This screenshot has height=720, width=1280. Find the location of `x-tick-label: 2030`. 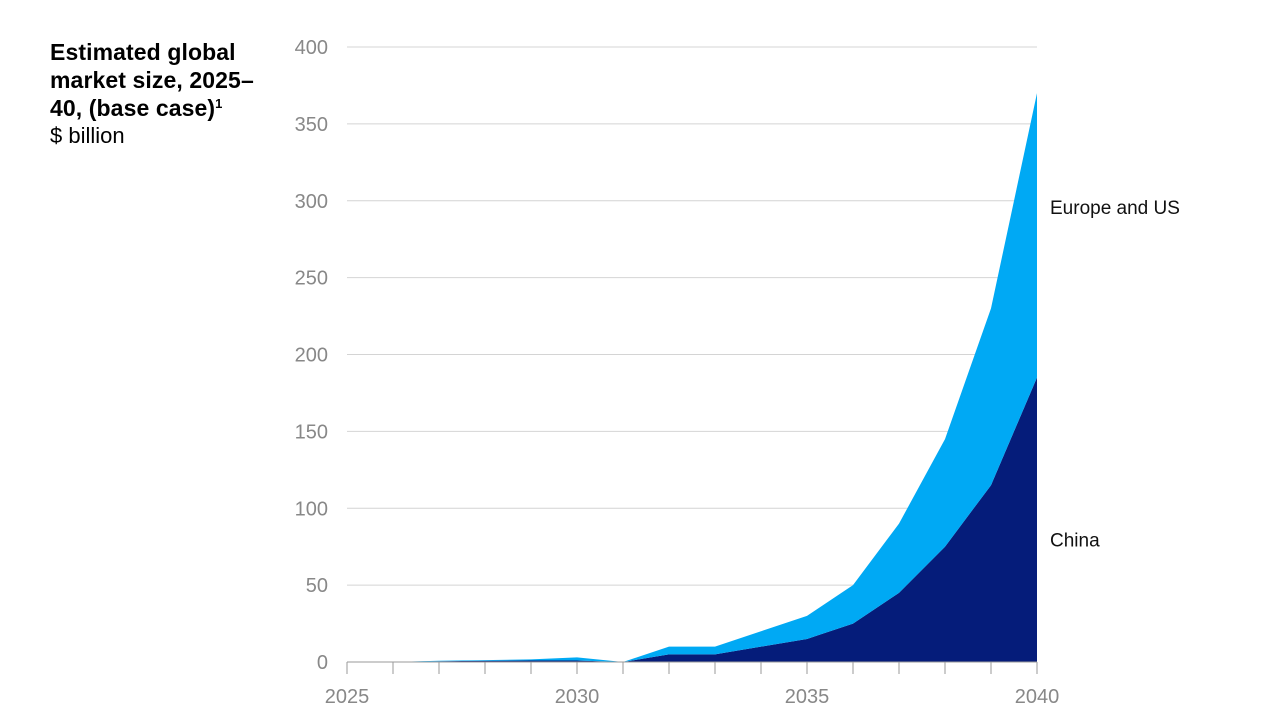

x-tick-label: 2030 is located at coordinates (577, 697).